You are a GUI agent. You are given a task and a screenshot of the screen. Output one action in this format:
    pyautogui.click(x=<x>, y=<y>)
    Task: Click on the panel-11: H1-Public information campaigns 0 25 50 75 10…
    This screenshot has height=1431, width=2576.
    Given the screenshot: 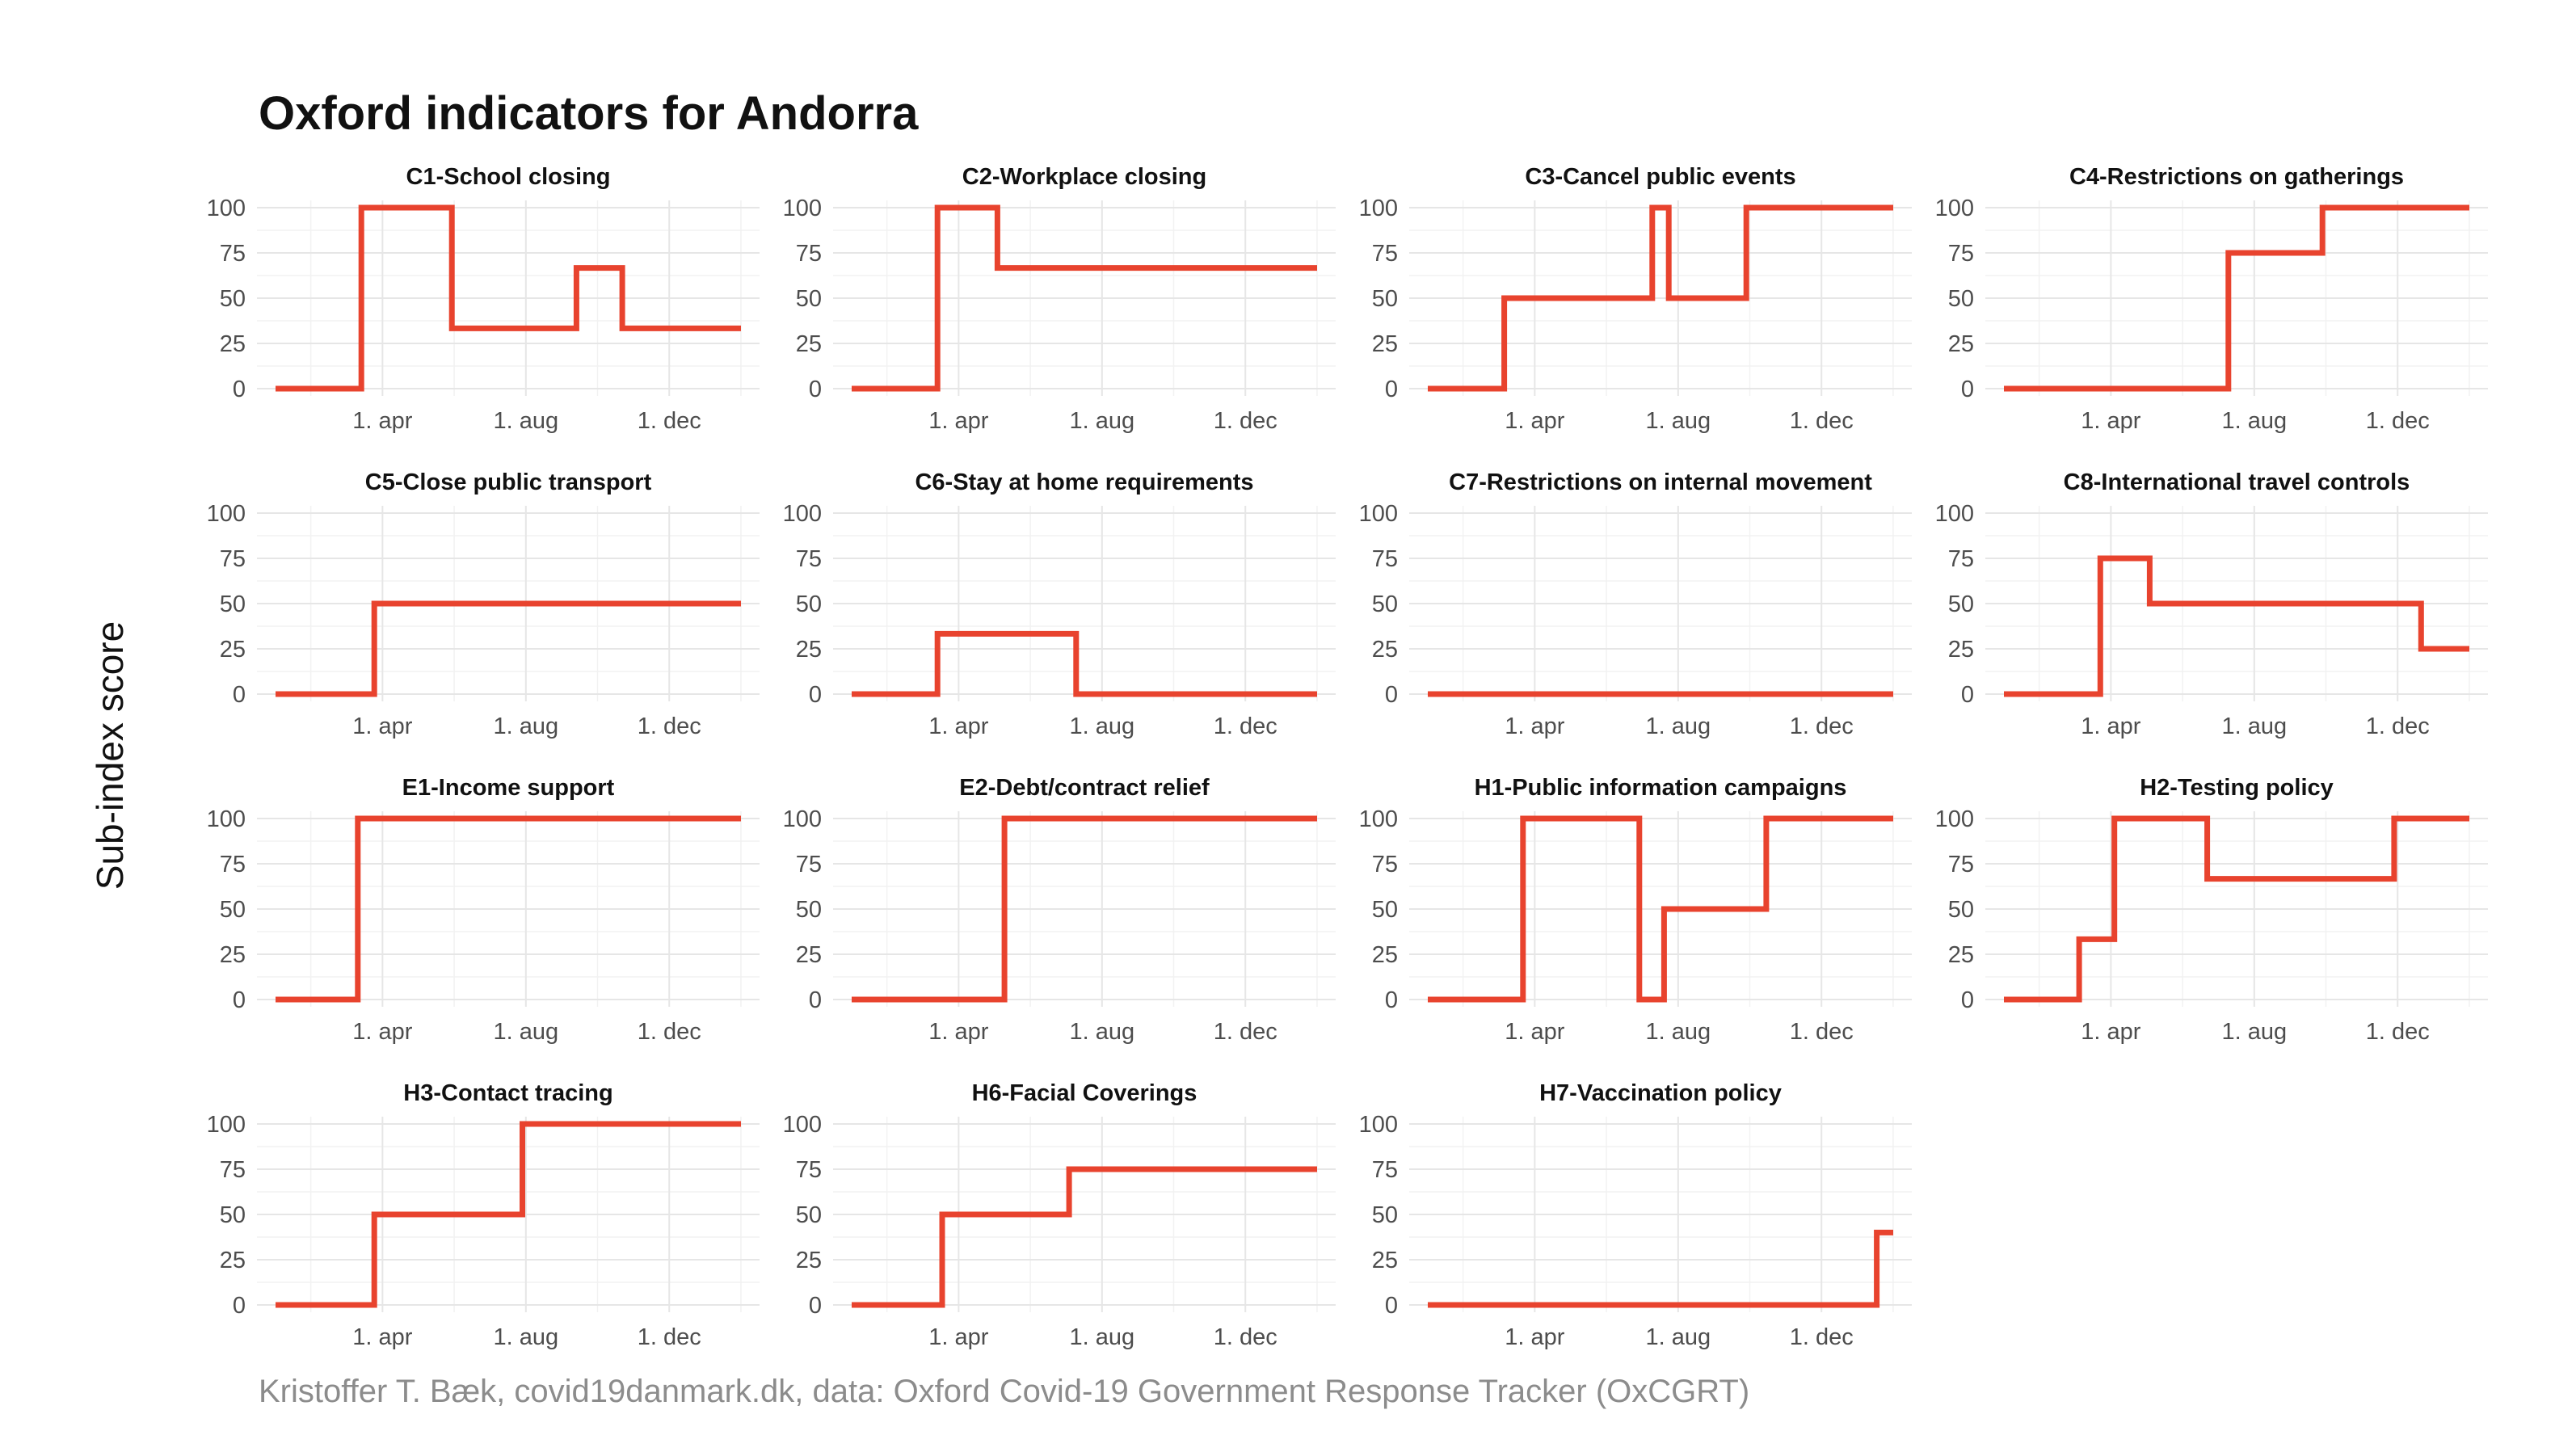 What is the action you would take?
    pyautogui.click(x=1635, y=910)
    